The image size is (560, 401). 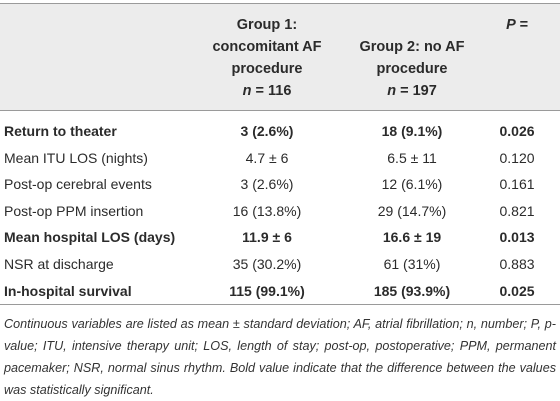 I want to click on row-label: Post-op cerebral events, so click(x=78, y=184).